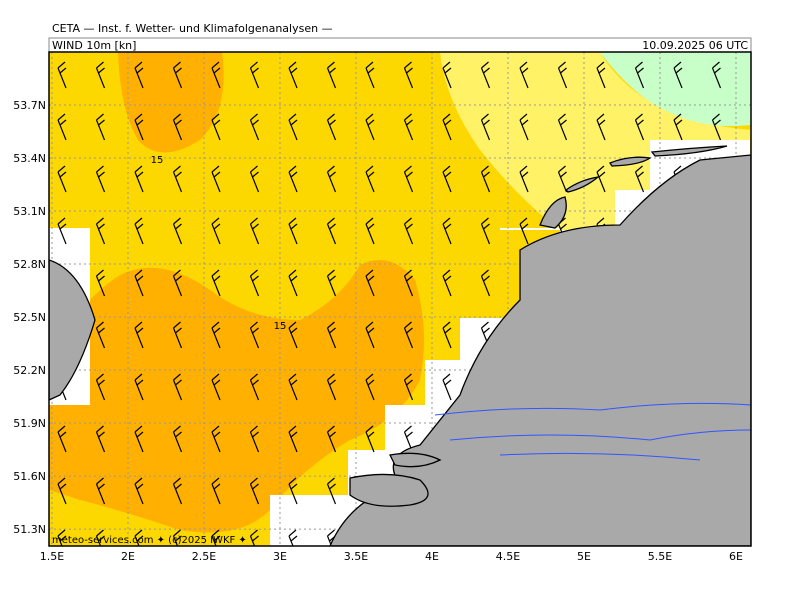 The height and width of the screenshot is (604, 800). Describe the element at coordinates (171, 102) in the screenshot. I see `wind-field-strong` at that location.